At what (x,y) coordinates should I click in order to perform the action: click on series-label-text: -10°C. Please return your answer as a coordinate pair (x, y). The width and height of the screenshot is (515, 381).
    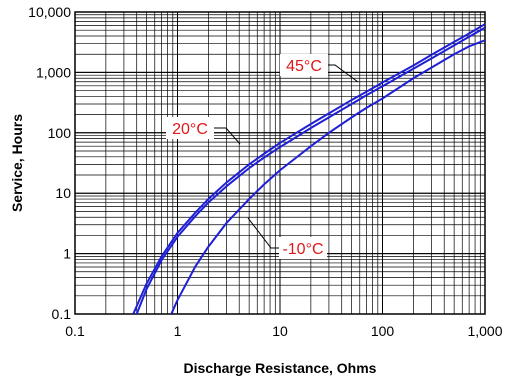
    Looking at the image, I should click on (302, 249).